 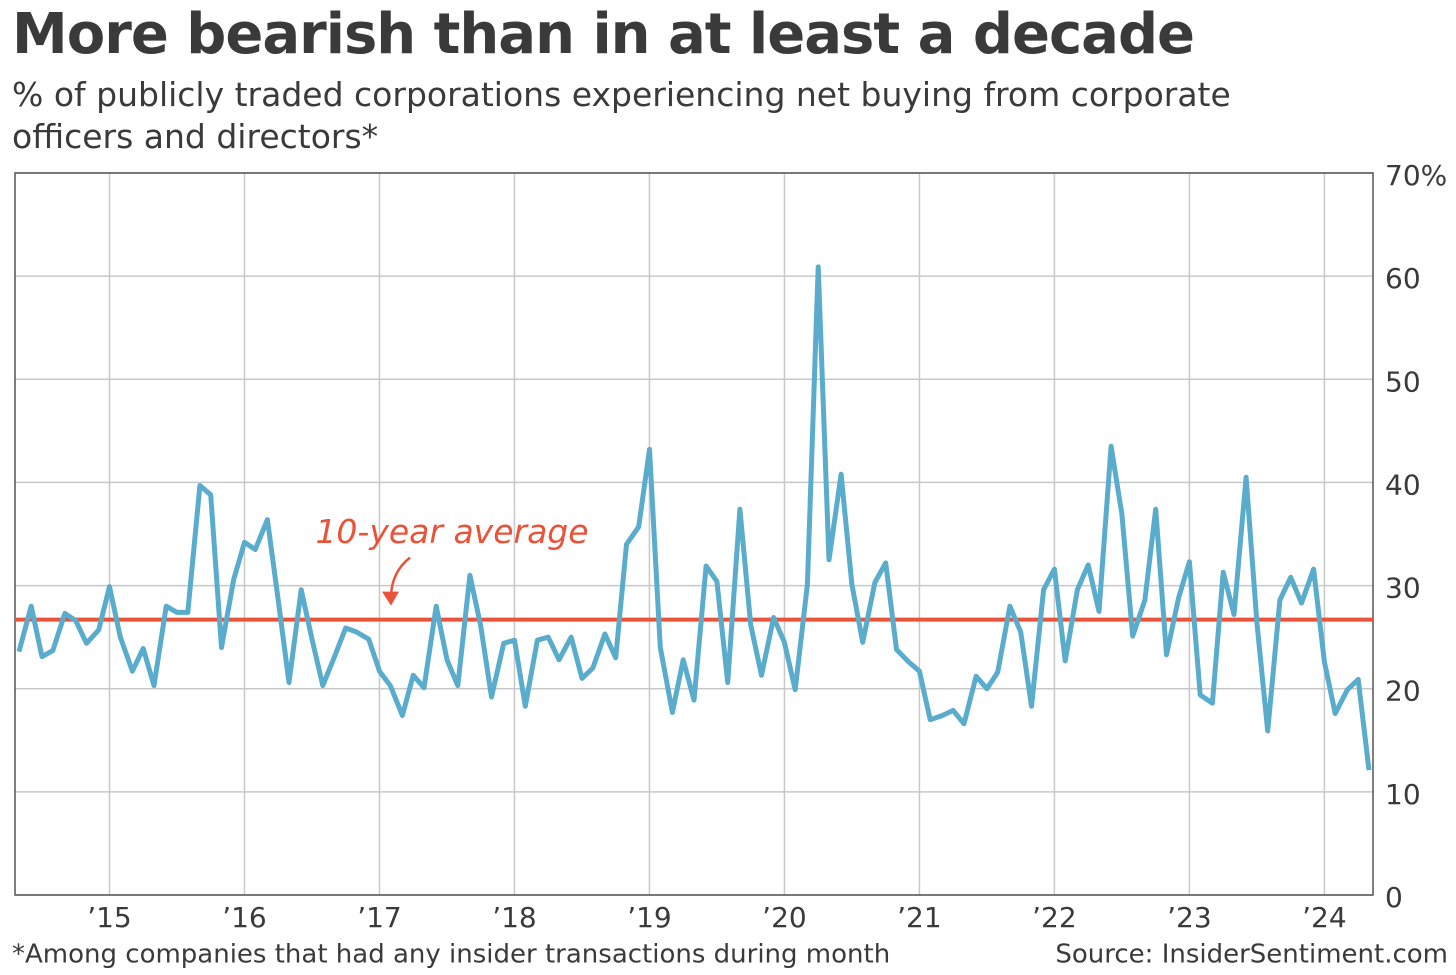 What do you see at coordinates (514, 917) in the screenshot?
I see `x-tick-label: ’18` at bounding box center [514, 917].